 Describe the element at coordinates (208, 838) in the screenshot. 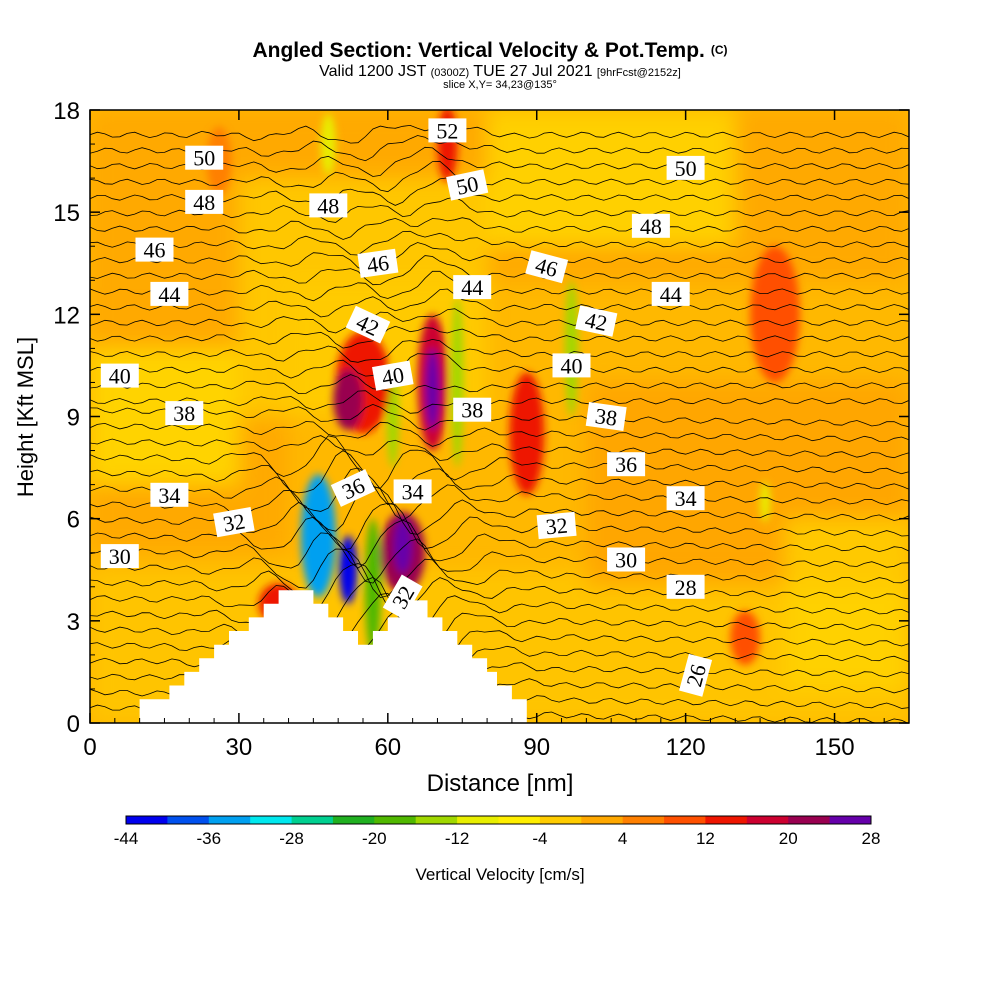

I see `colorbar-tick-label: -36` at that location.